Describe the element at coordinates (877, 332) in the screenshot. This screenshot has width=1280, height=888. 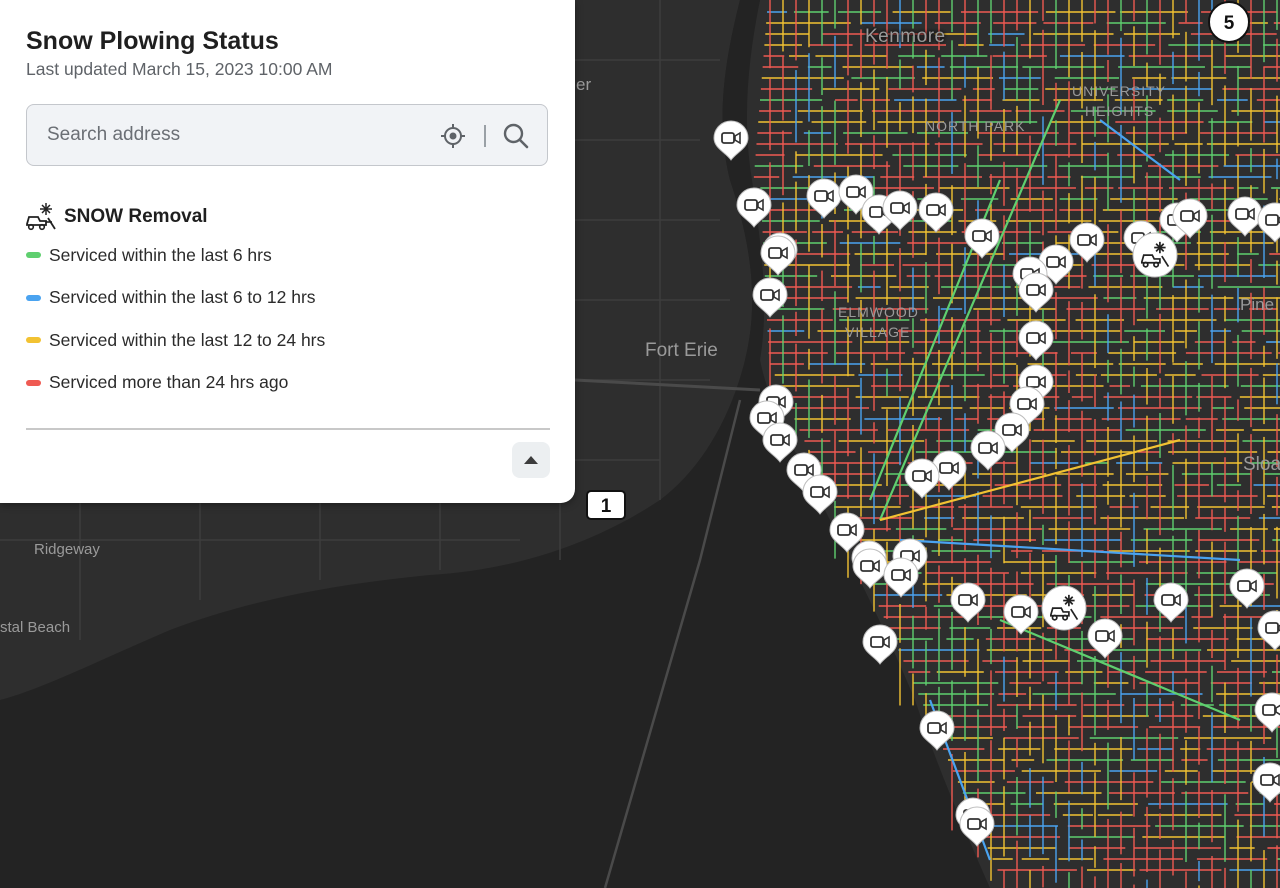
I see `label-elmwood-village-2: VILLAGE` at that location.